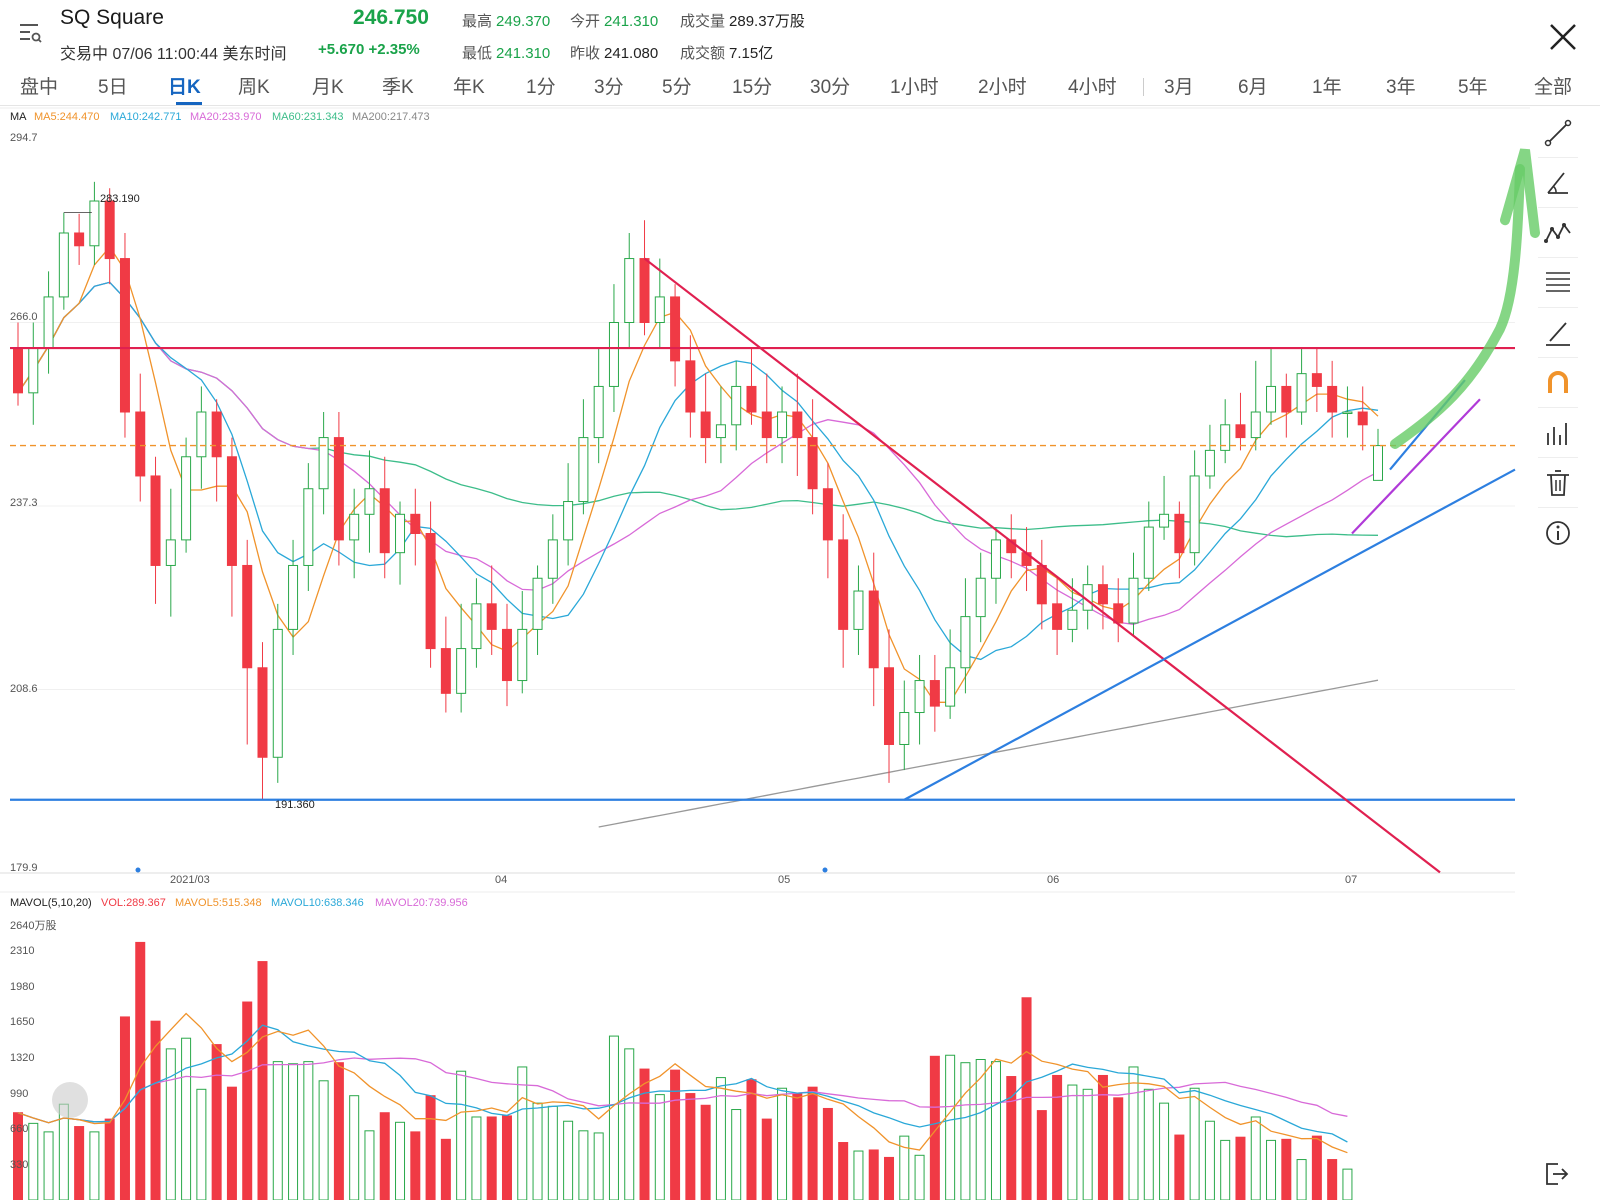 The height and width of the screenshot is (1200, 1600). What do you see at coordinates (1520, 193) in the screenshot?
I see `forecast-arrow-head` at bounding box center [1520, 193].